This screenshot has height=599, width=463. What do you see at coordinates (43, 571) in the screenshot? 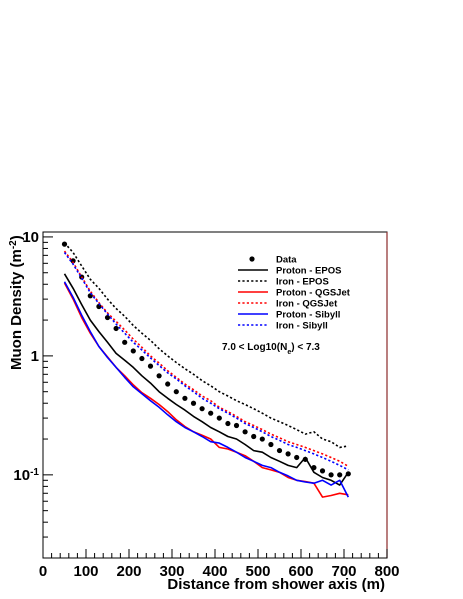
I see `x-tick-label: 0` at bounding box center [43, 571].